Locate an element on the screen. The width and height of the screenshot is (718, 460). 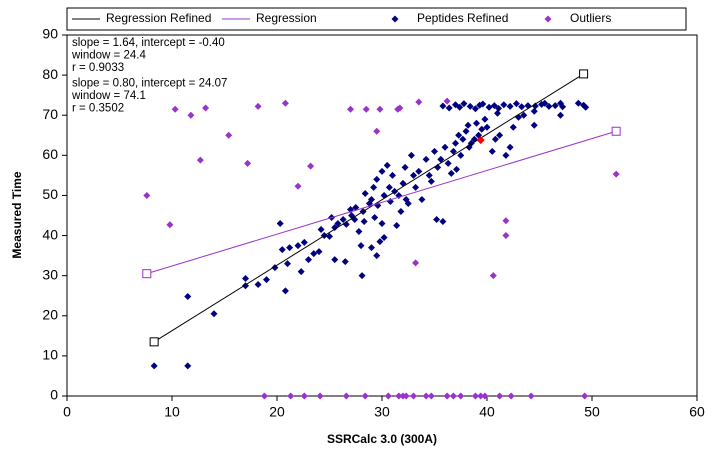
legend-swatch is located at coordinates (548, 19).